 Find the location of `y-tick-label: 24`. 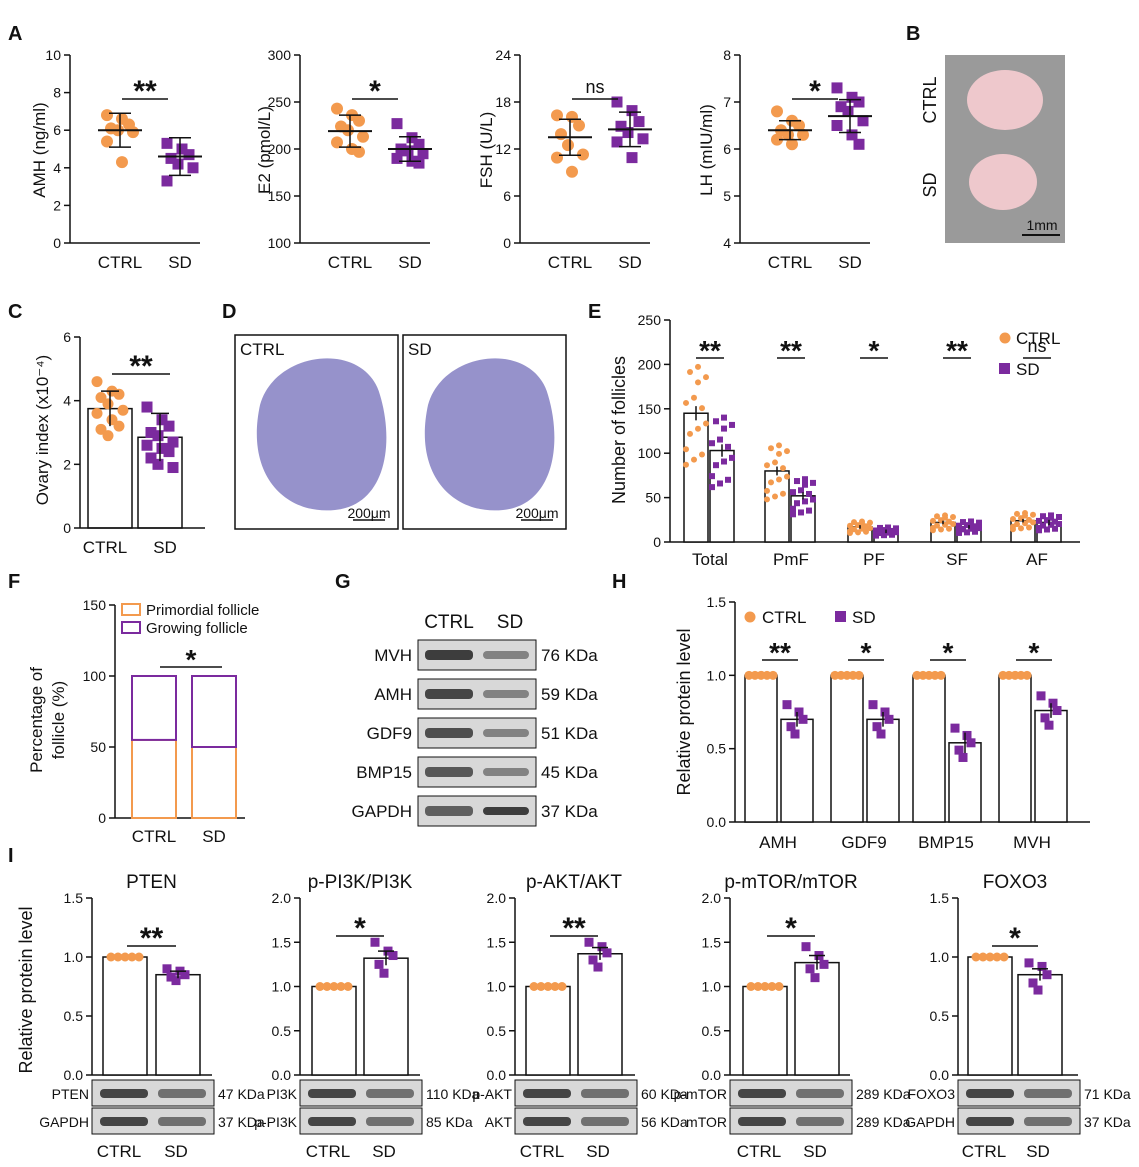

y-tick-label: 24 is located at coordinates (503, 55).